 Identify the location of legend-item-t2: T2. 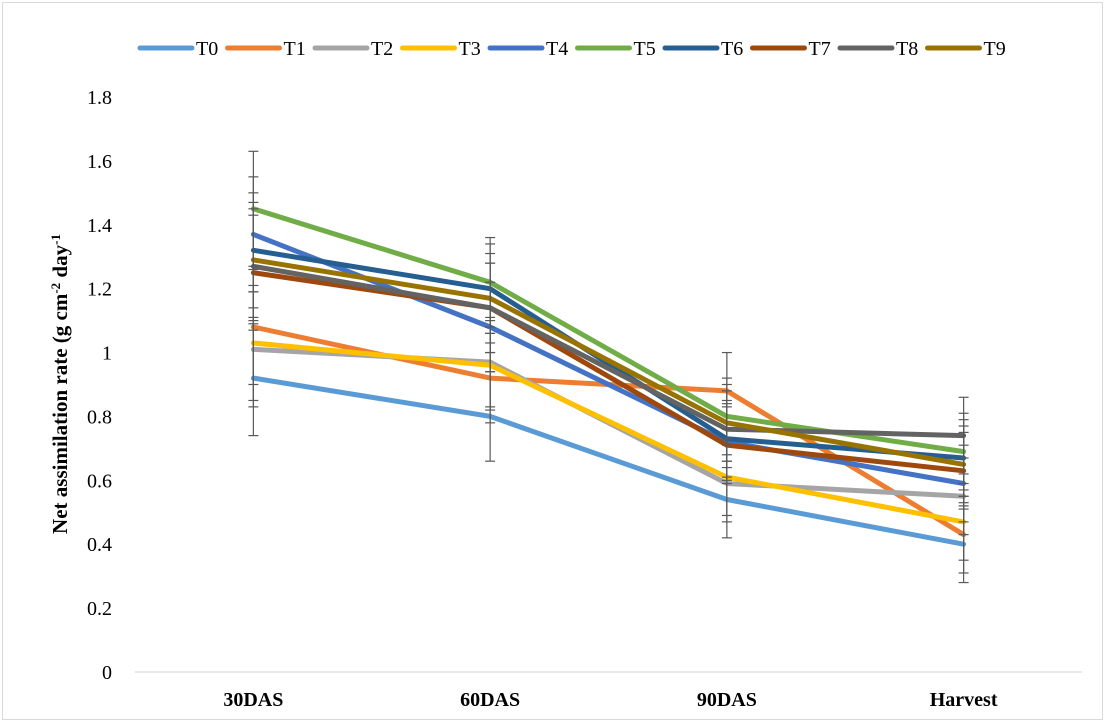
(352, 49).